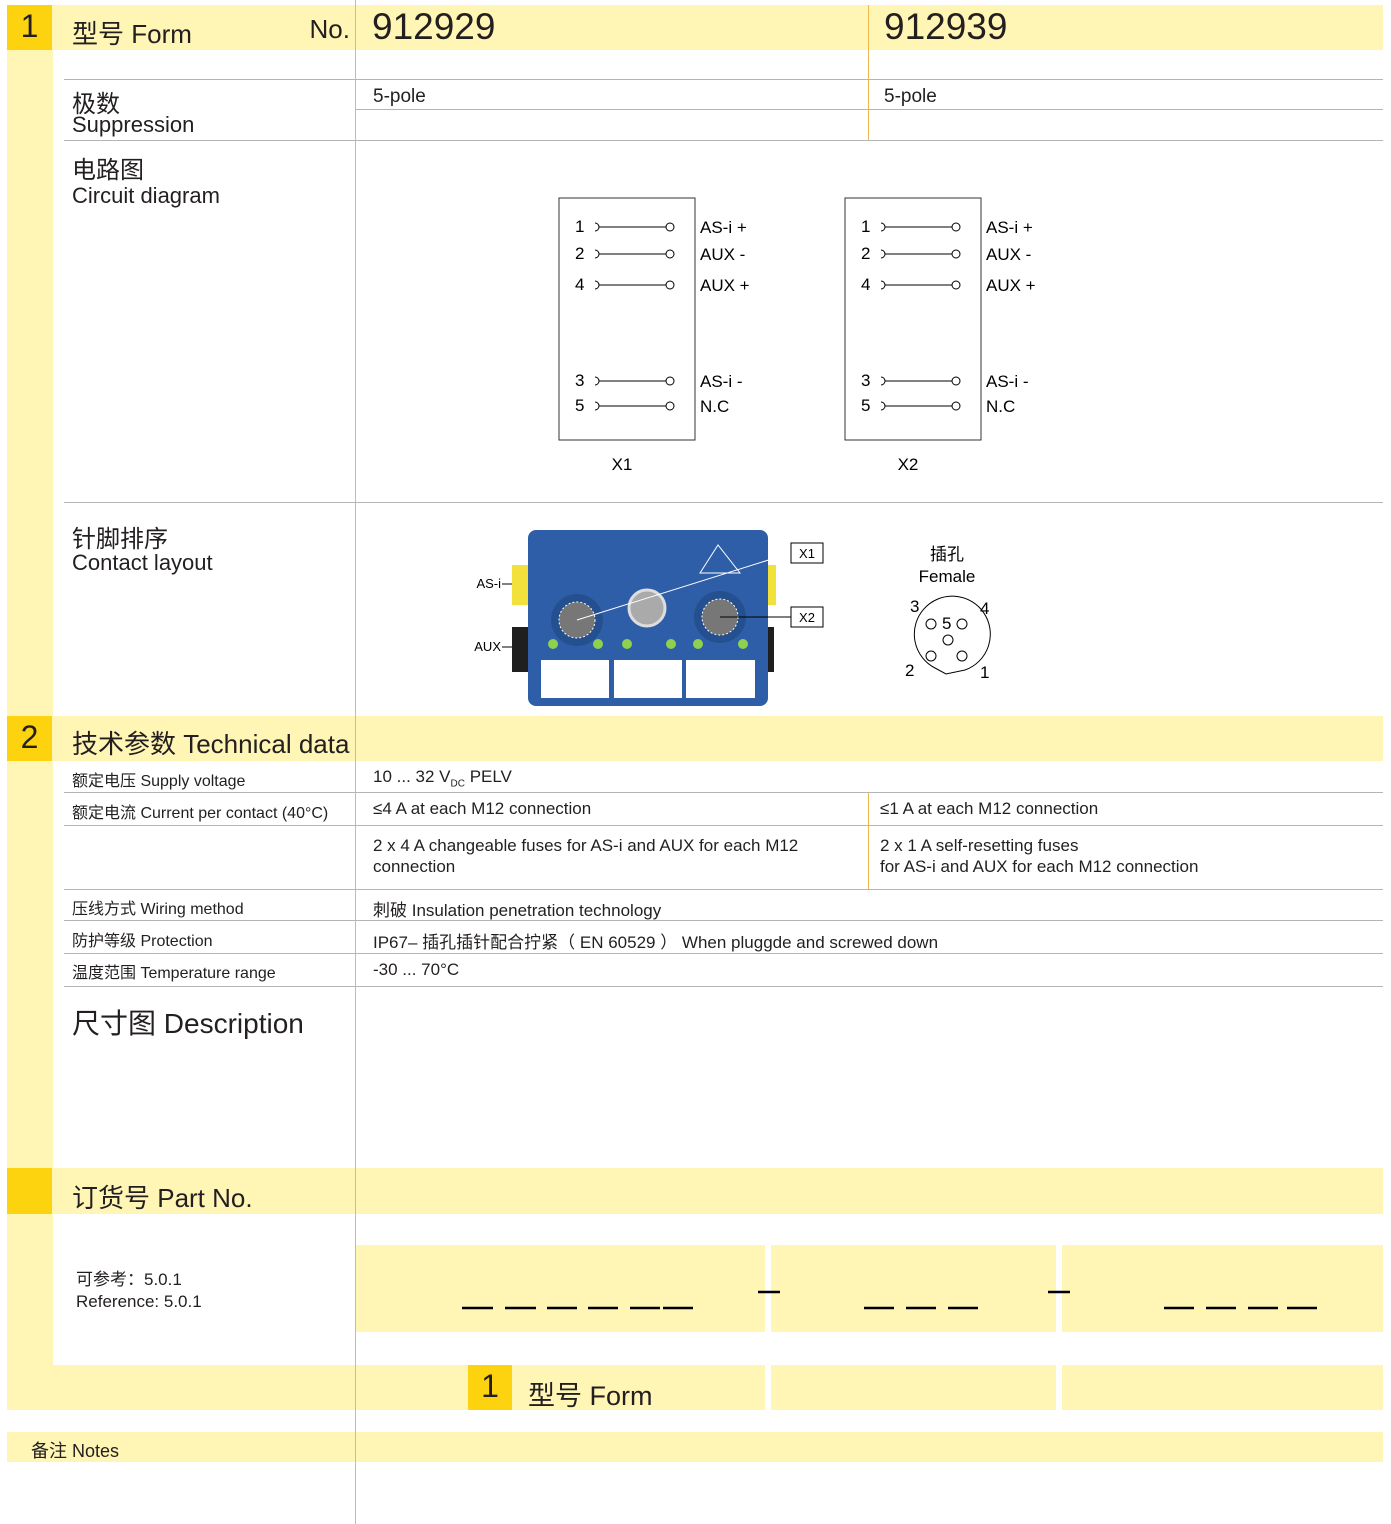 Image resolution: width=1391 pixels, height=1524 pixels. I want to click on connector-box, so click(627, 319).